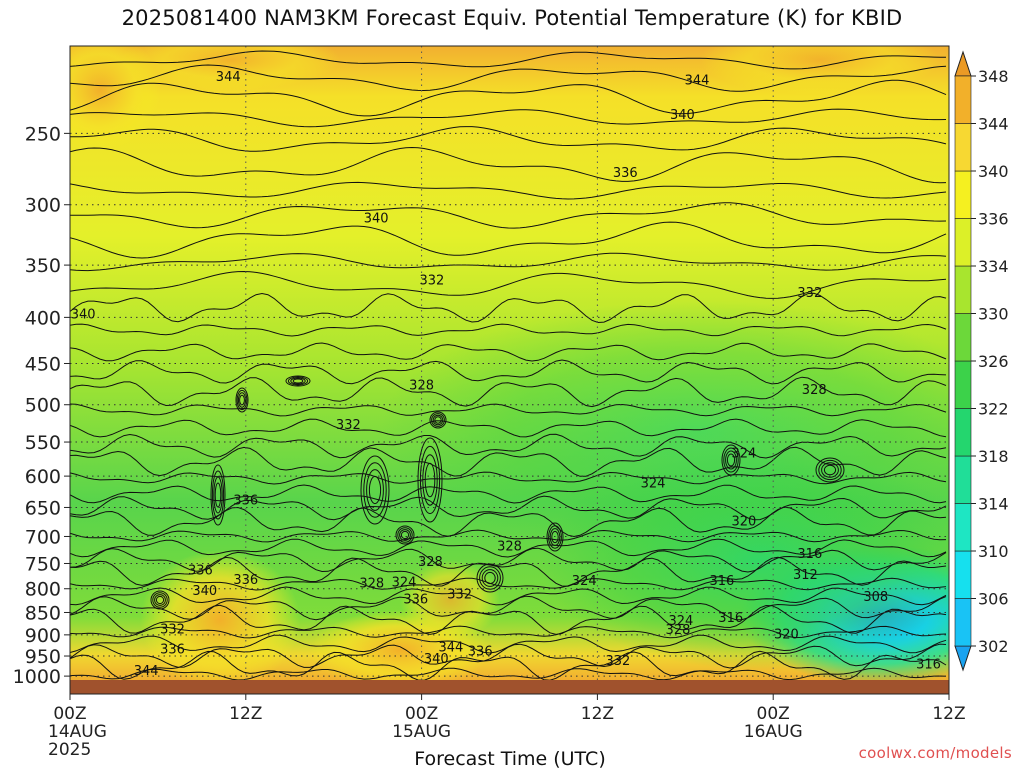  I want to click on colorbar-label: 326, so click(993, 361).